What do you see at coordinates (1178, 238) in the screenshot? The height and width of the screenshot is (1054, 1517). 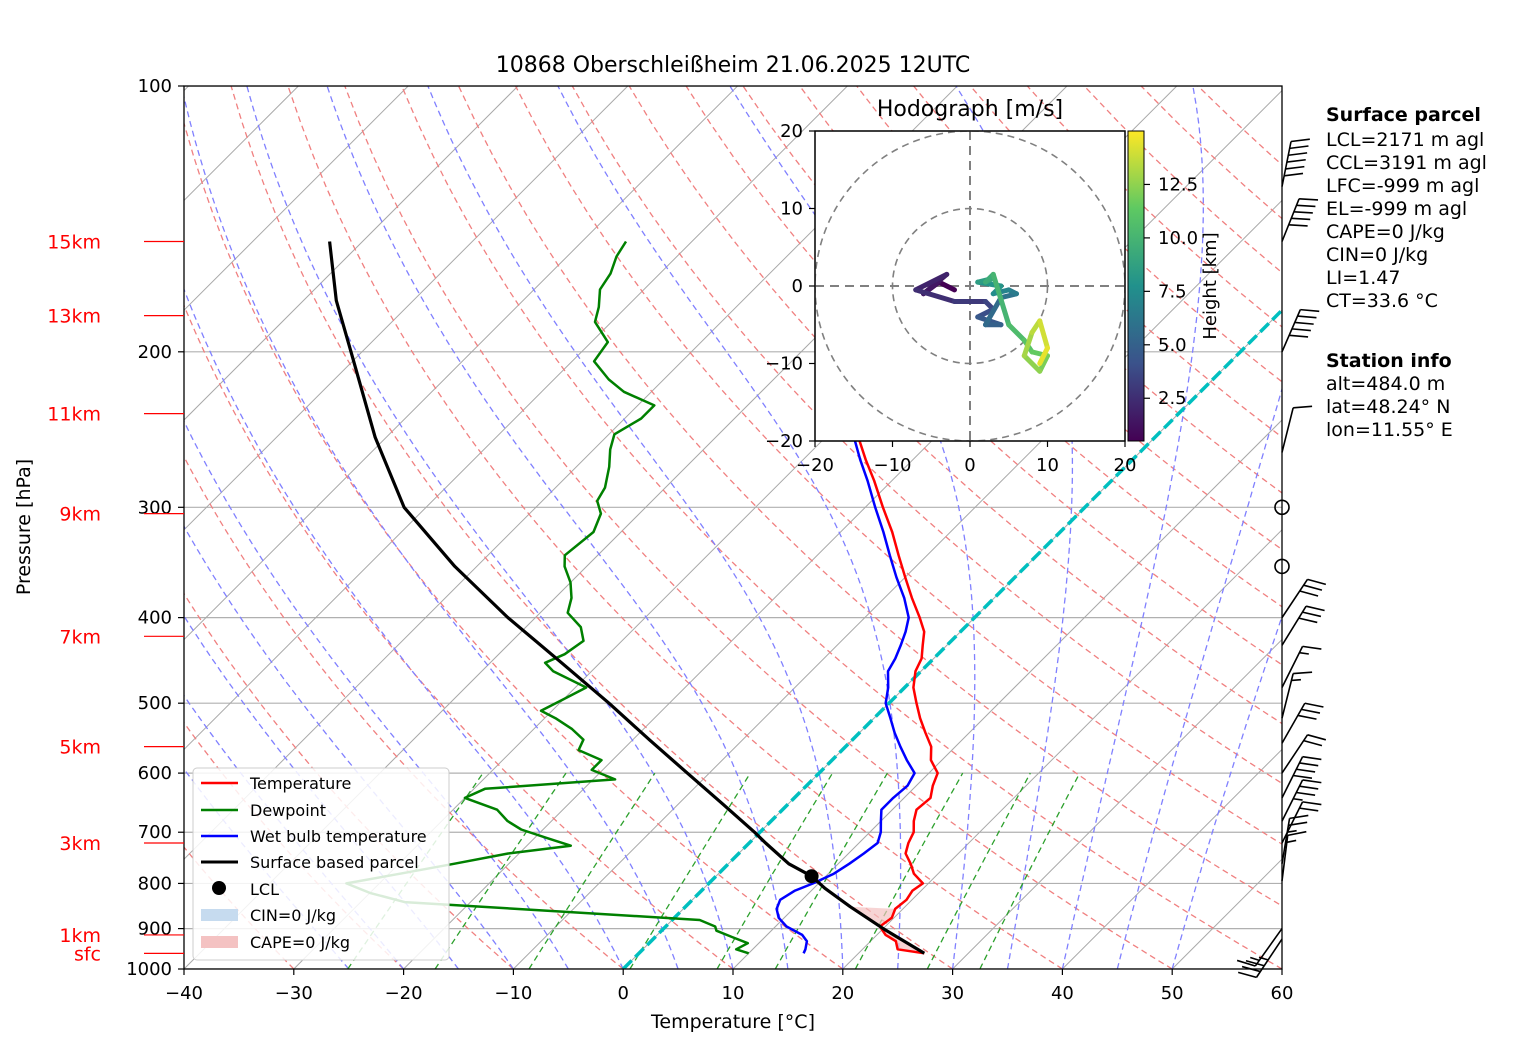 I see `colorbar-tick-label: 10.0` at bounding box center [1178, 238].